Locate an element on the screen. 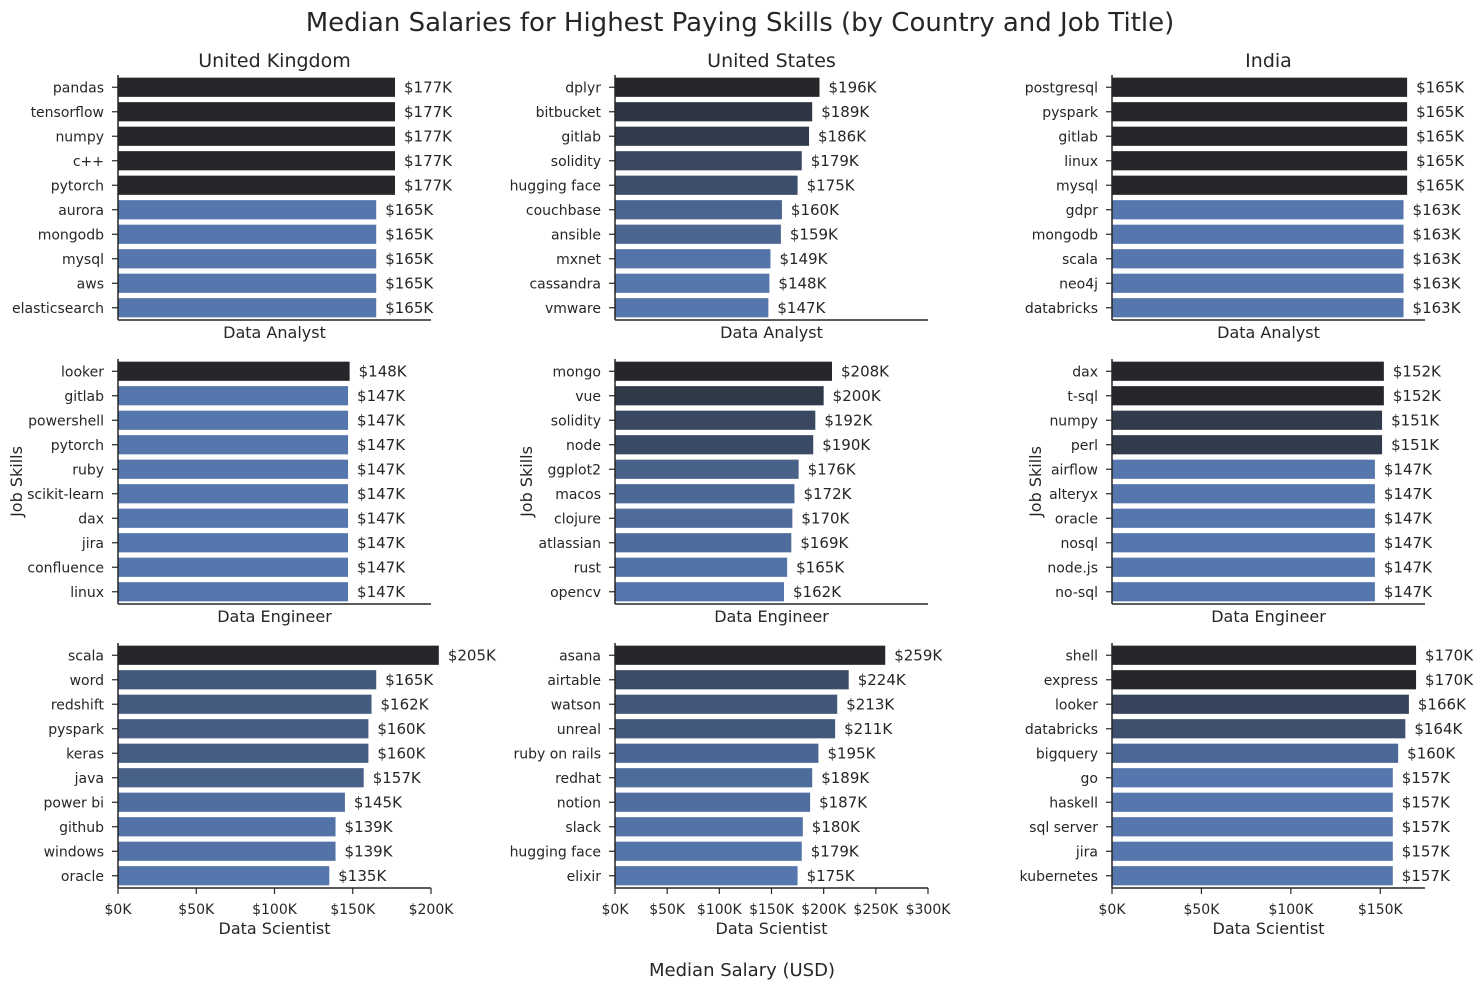 The width and height of the screenshot is (1483, 994). category-tick-label: databricks is located at coordinates (1061, 309).